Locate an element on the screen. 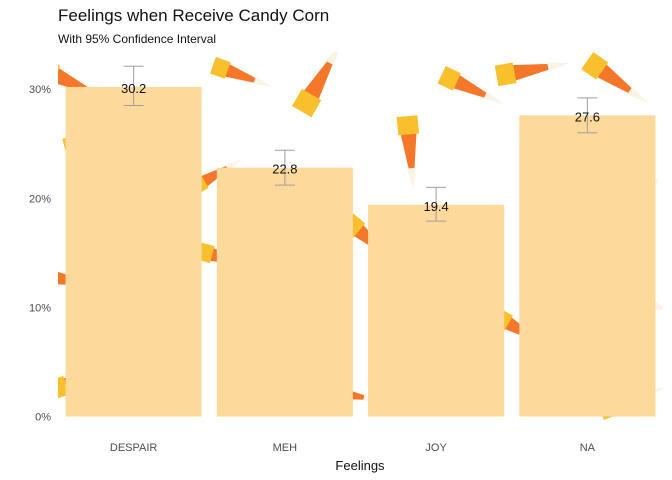  bar-value-label: 30.2 is located at coordinates (133, 88).